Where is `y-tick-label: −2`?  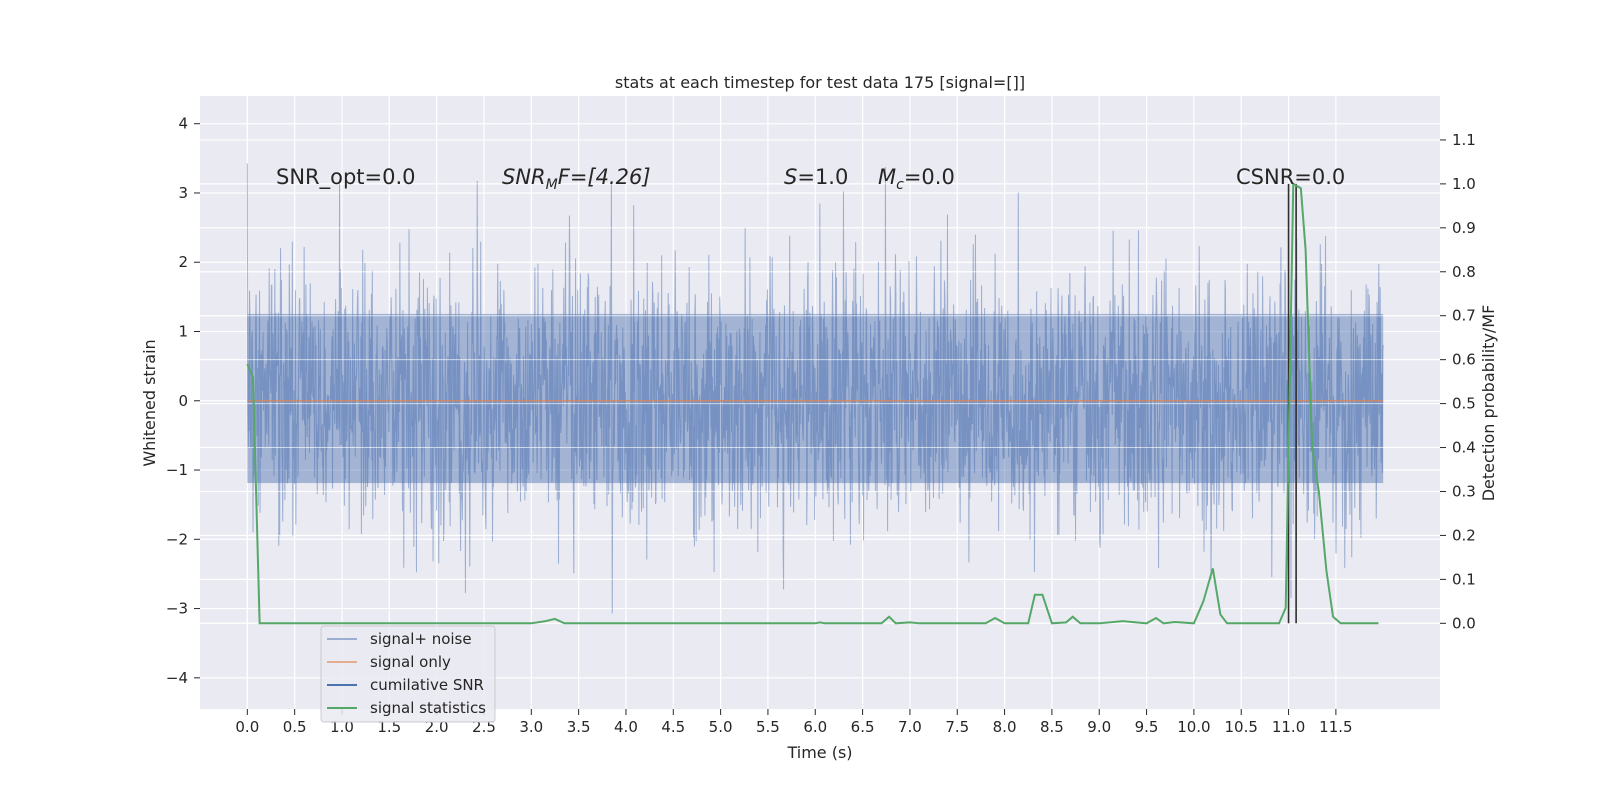 y-tick-label: −2 is located at coordinates (177, 539).